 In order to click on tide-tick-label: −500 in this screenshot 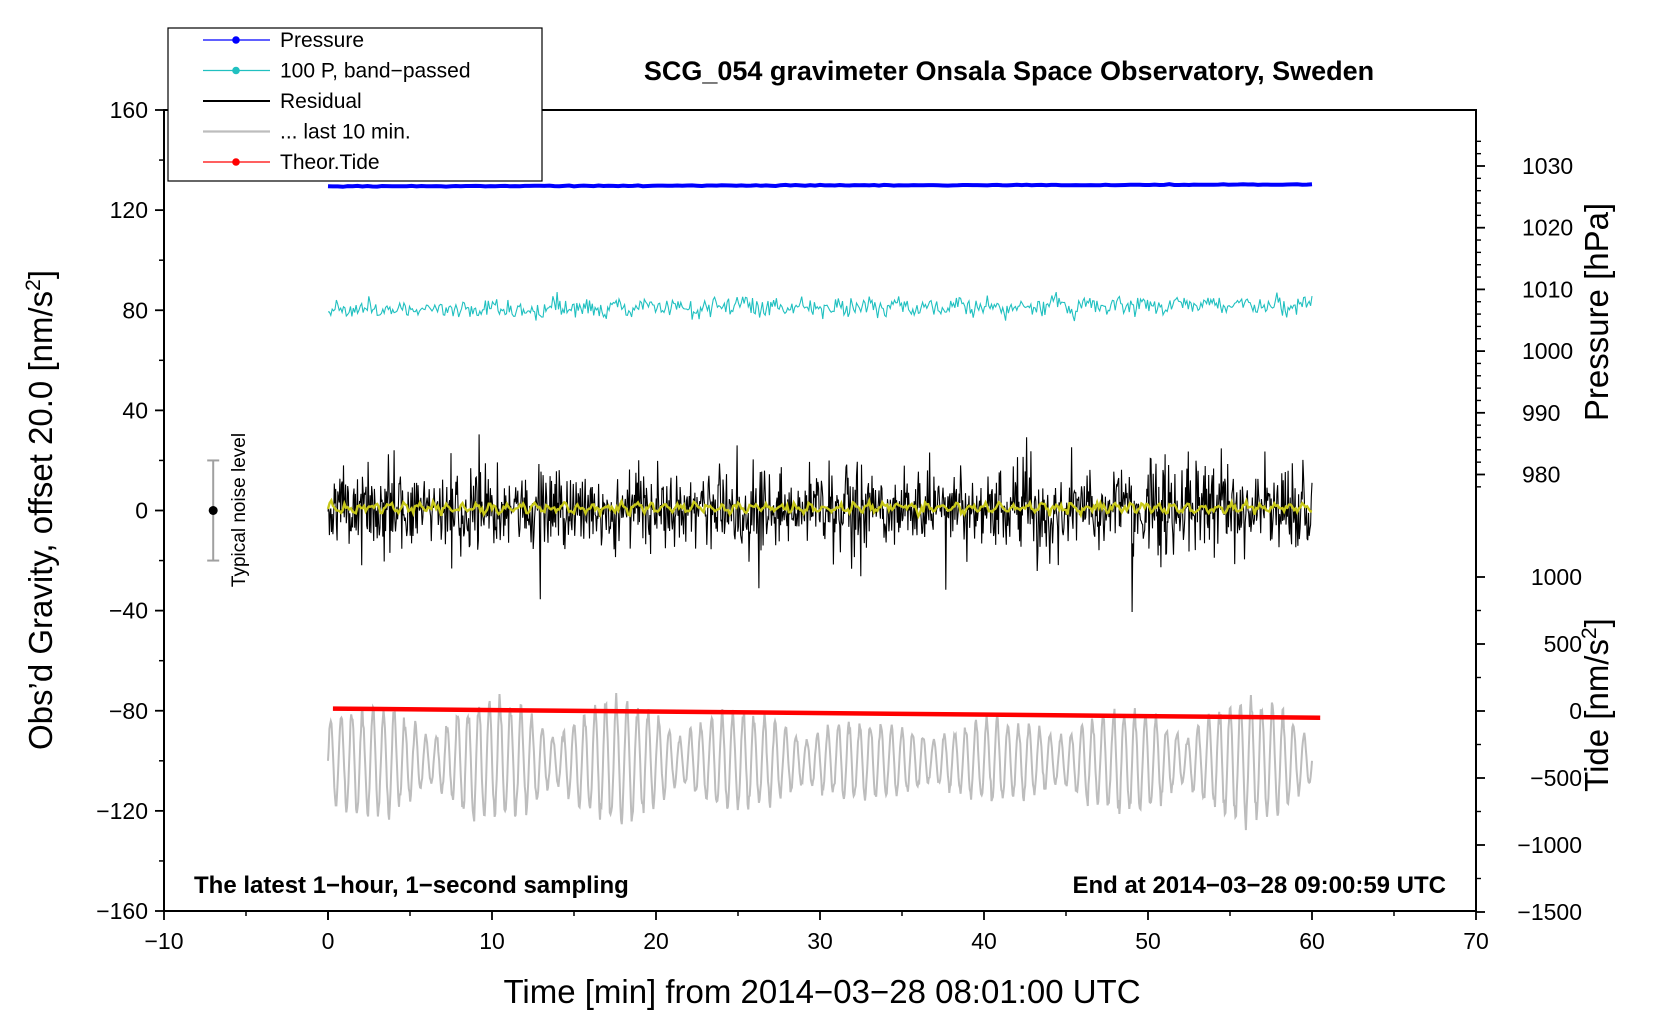, I will do `click(1556, 778)`.